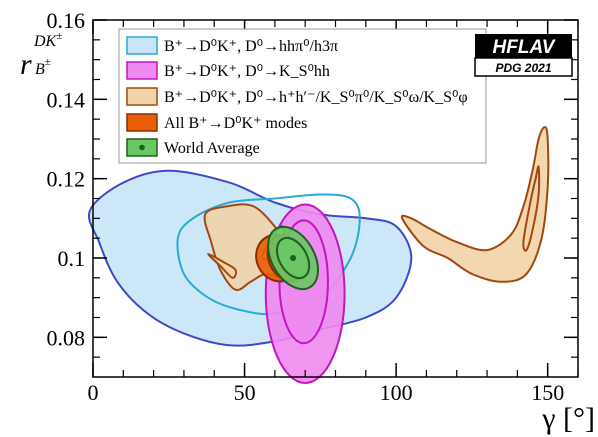 The width and height of the screenshot is (598, 437). Describe the element at coordinates (396, 392) in the screenshot. I see `x-tick-label: 100` at that location.